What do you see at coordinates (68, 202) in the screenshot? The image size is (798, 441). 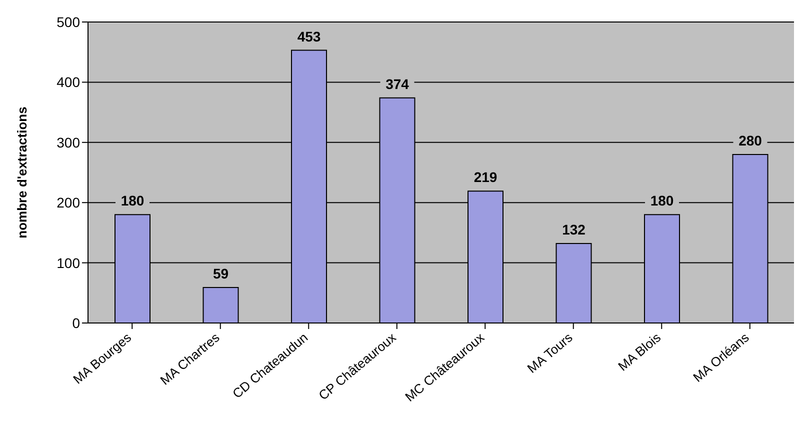 I see `y-tick-label: 200` at bounding box center [68, 202].